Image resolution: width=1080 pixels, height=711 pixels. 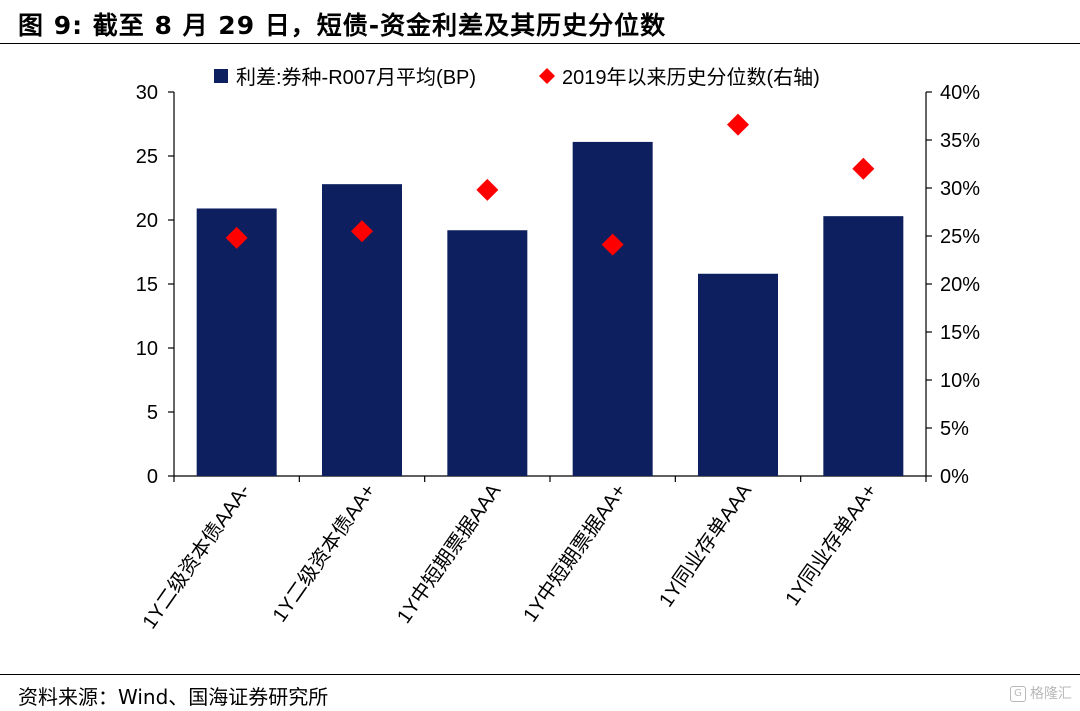 I want to click on source-divider, so click(x=540, y=674).